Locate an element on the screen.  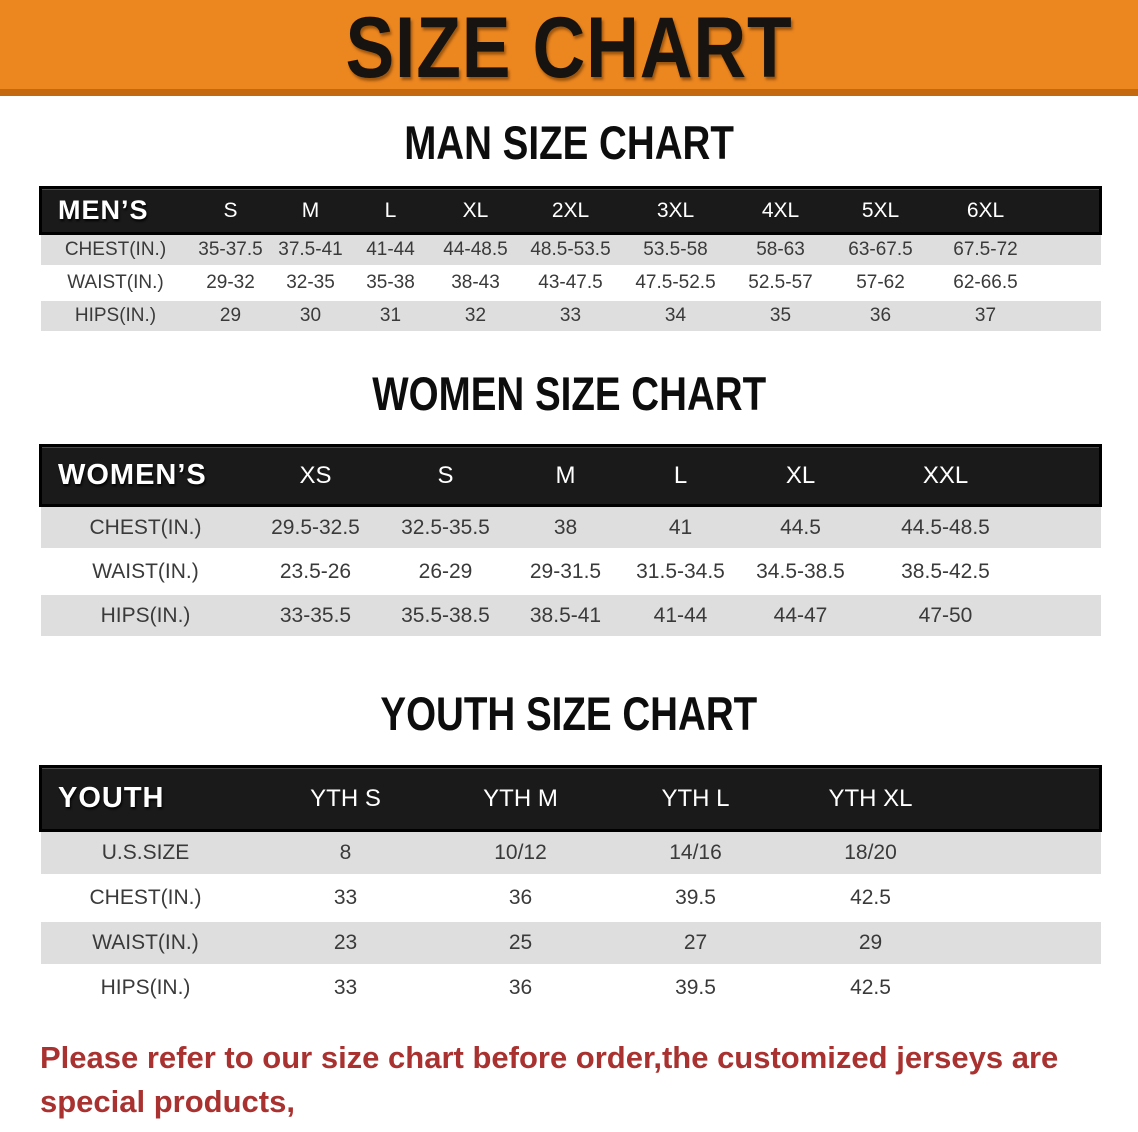
size-value: 67.5-72 is located at coordinates (985, 250).